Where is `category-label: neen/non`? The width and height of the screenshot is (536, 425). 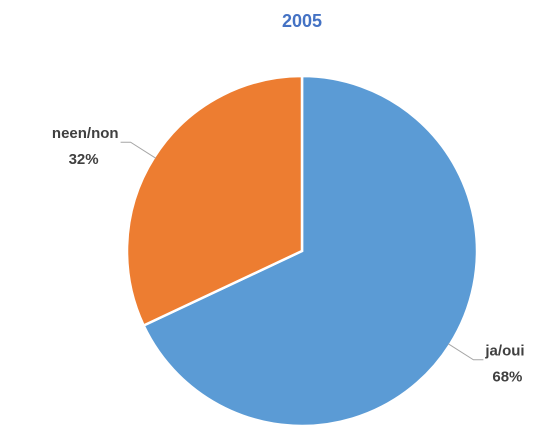 category-label: neen/non is located at coordinates (85, 133).